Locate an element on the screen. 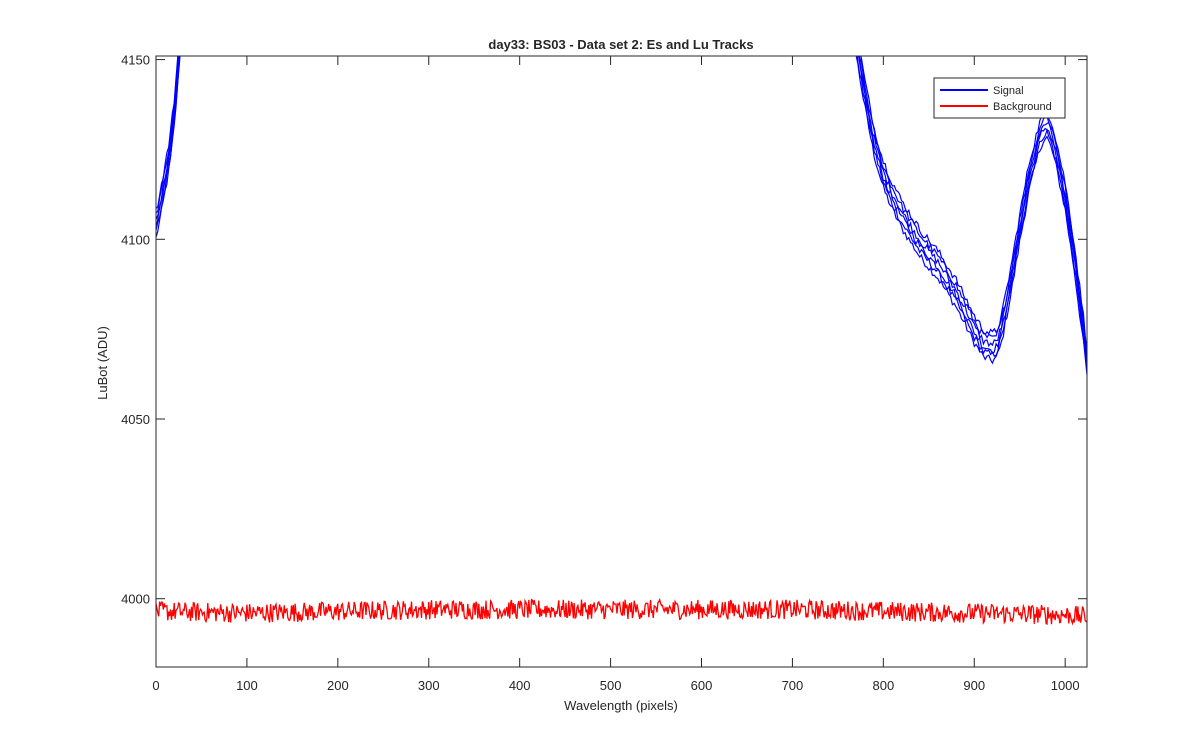  legend-label-background: Background is located at coordinates (1022, 107).